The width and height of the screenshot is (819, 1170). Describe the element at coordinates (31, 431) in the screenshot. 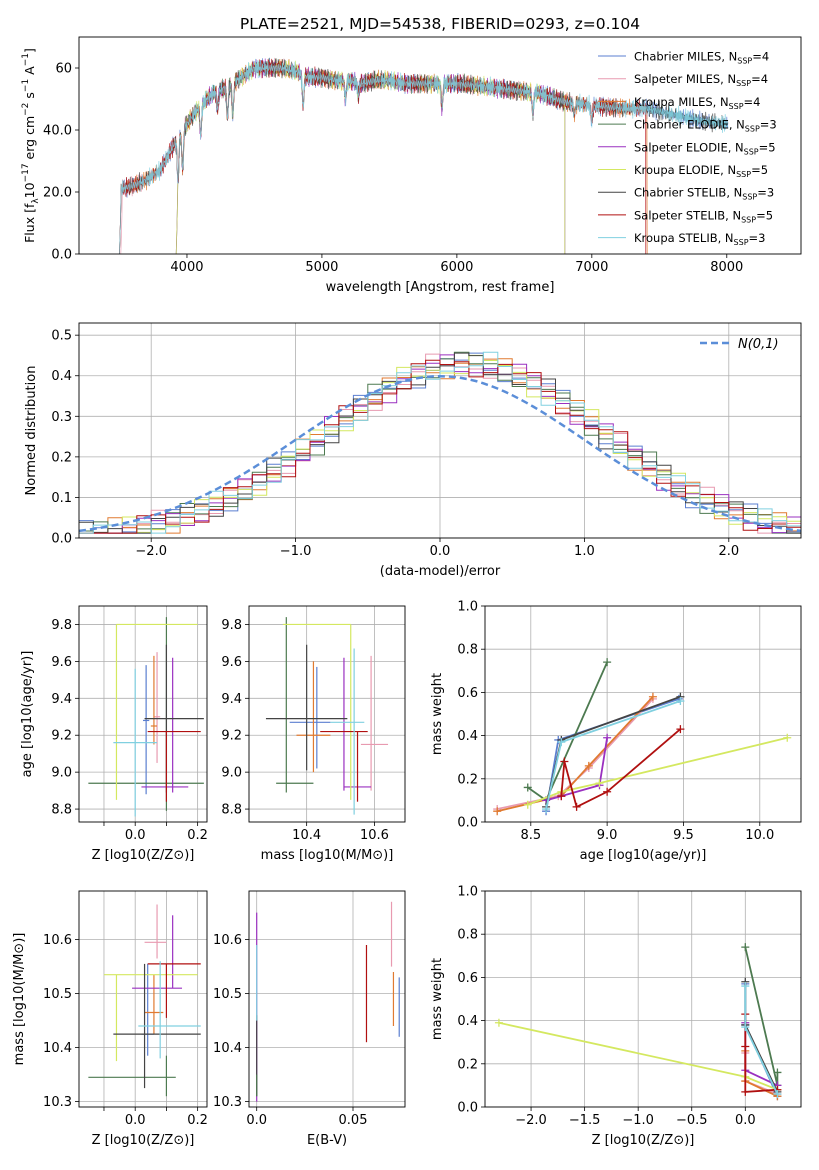

I see `y-axis-label: Normed distribution` at that location.